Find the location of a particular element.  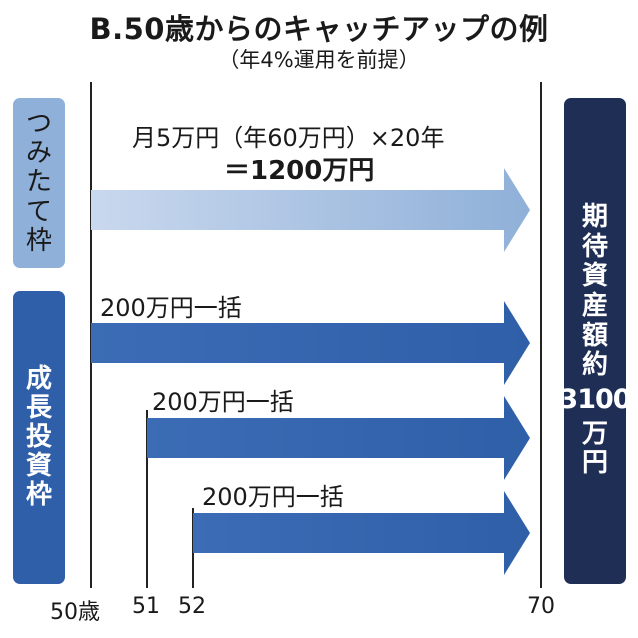

seicho-label: 成 長 投 資 枠 is located at coordinates (39, 437).